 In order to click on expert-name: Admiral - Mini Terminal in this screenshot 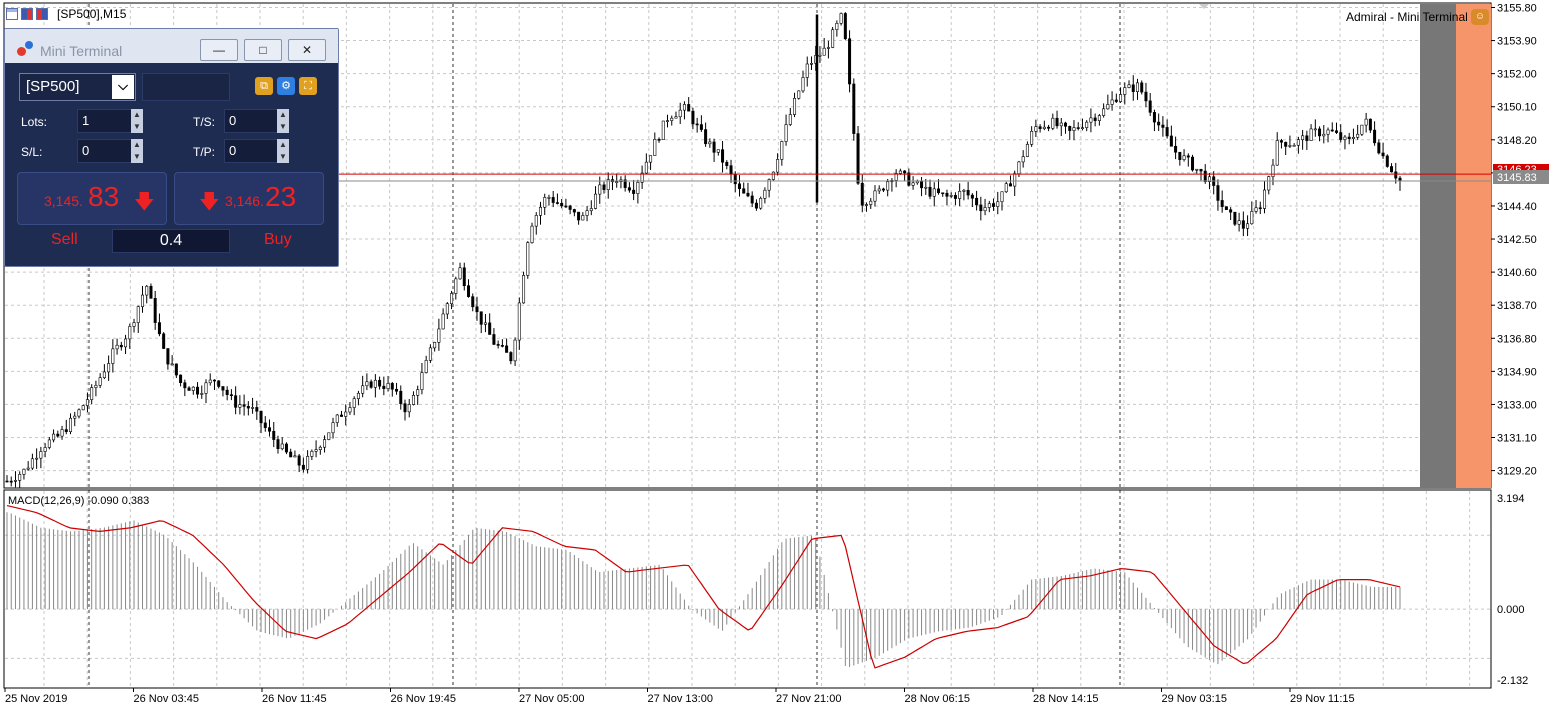, I will do `click(1407, 17)`.